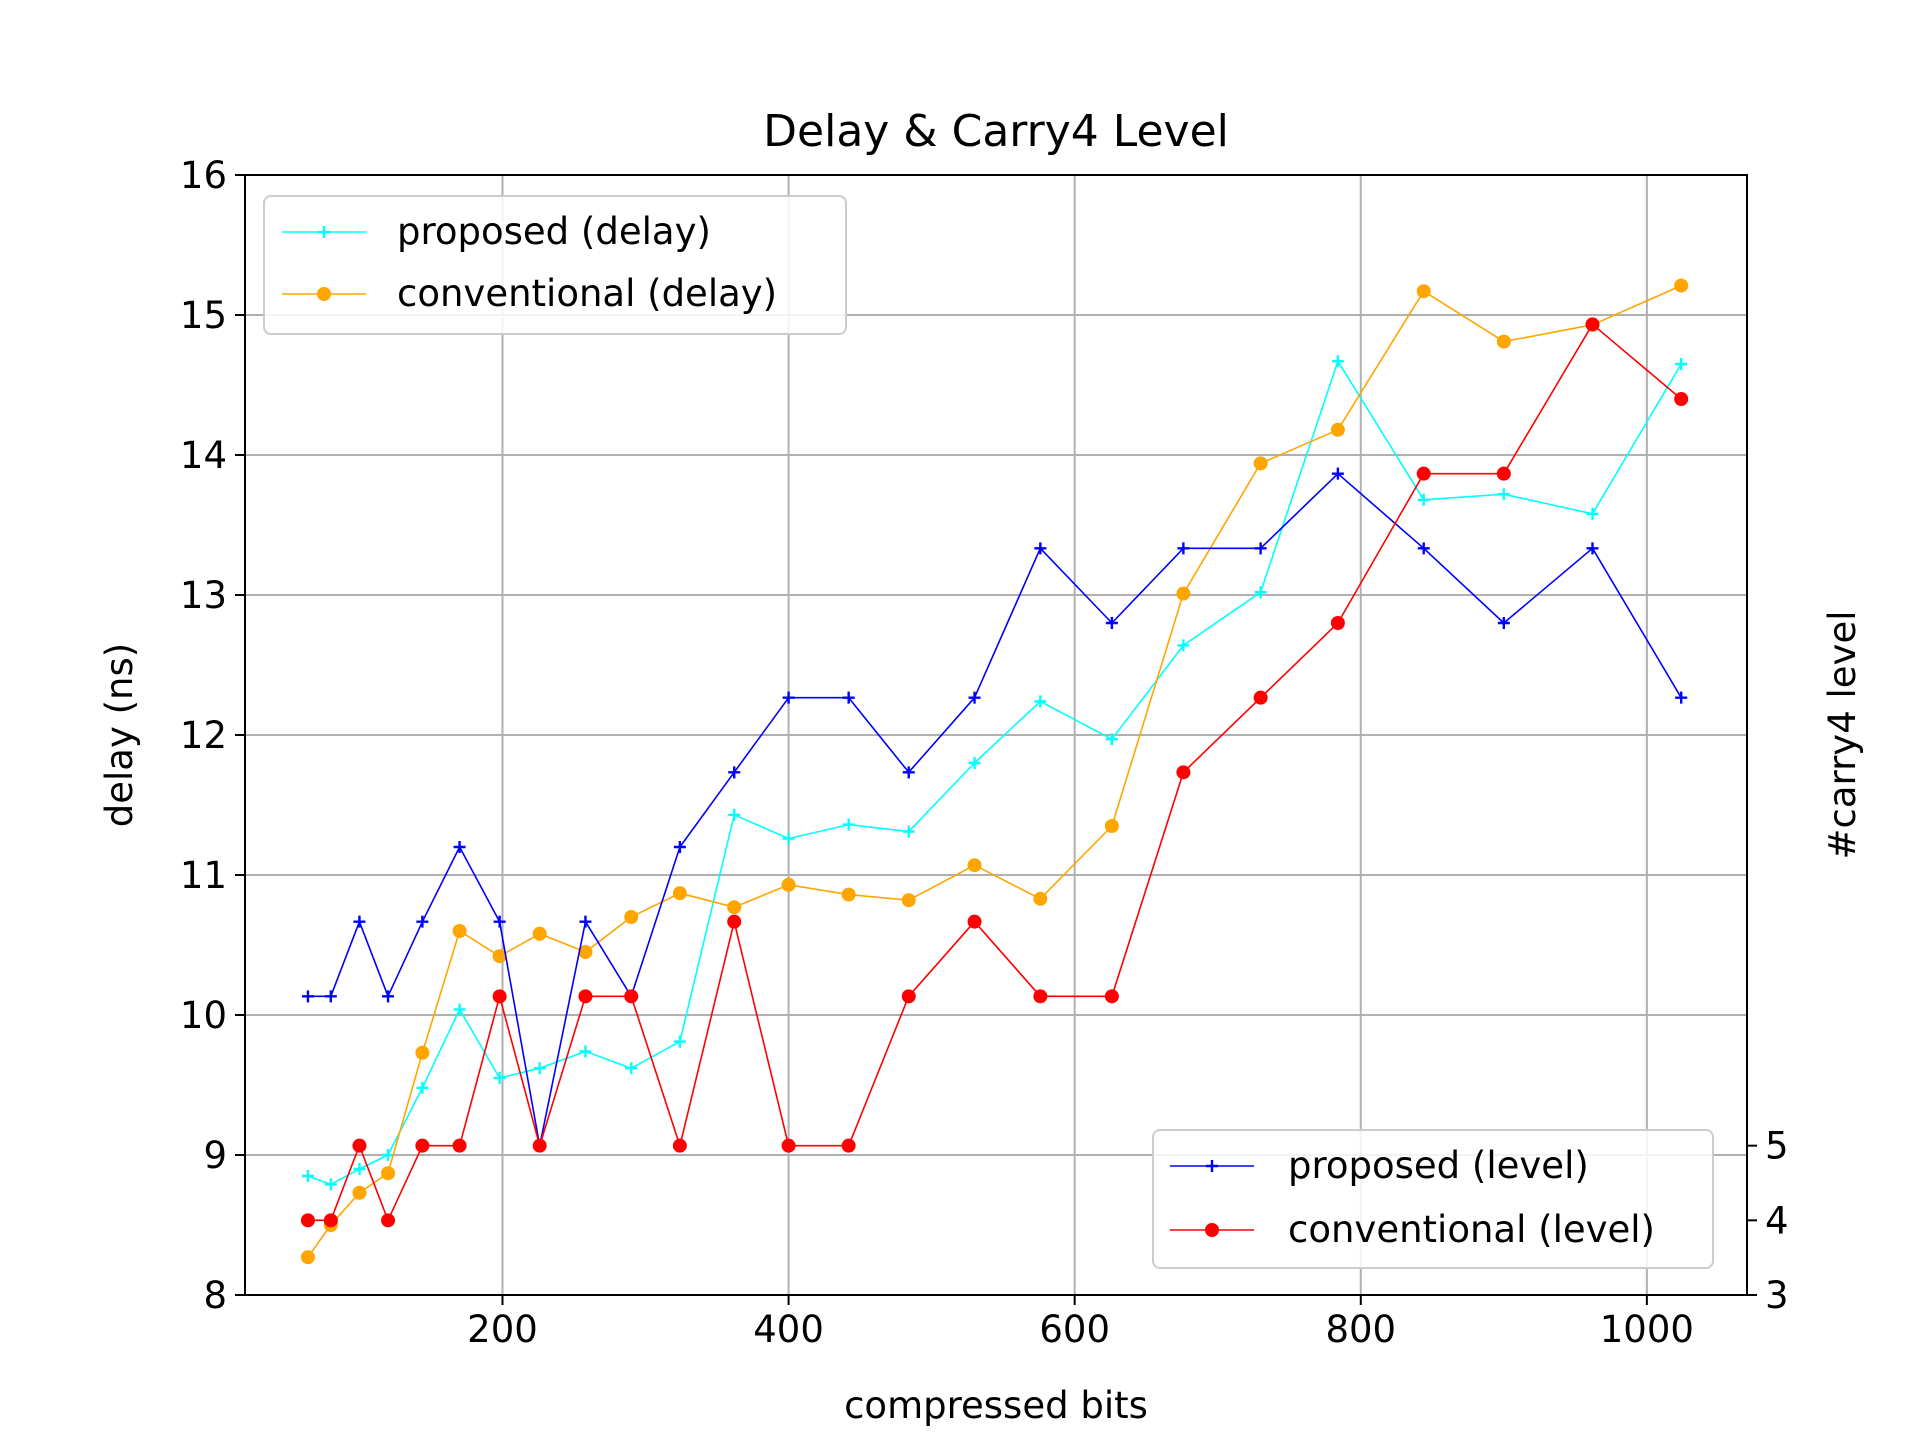 This screenshot has width=1920, height=1440. I want to click on x-tick-label: 1000, so click(1647, 1329).